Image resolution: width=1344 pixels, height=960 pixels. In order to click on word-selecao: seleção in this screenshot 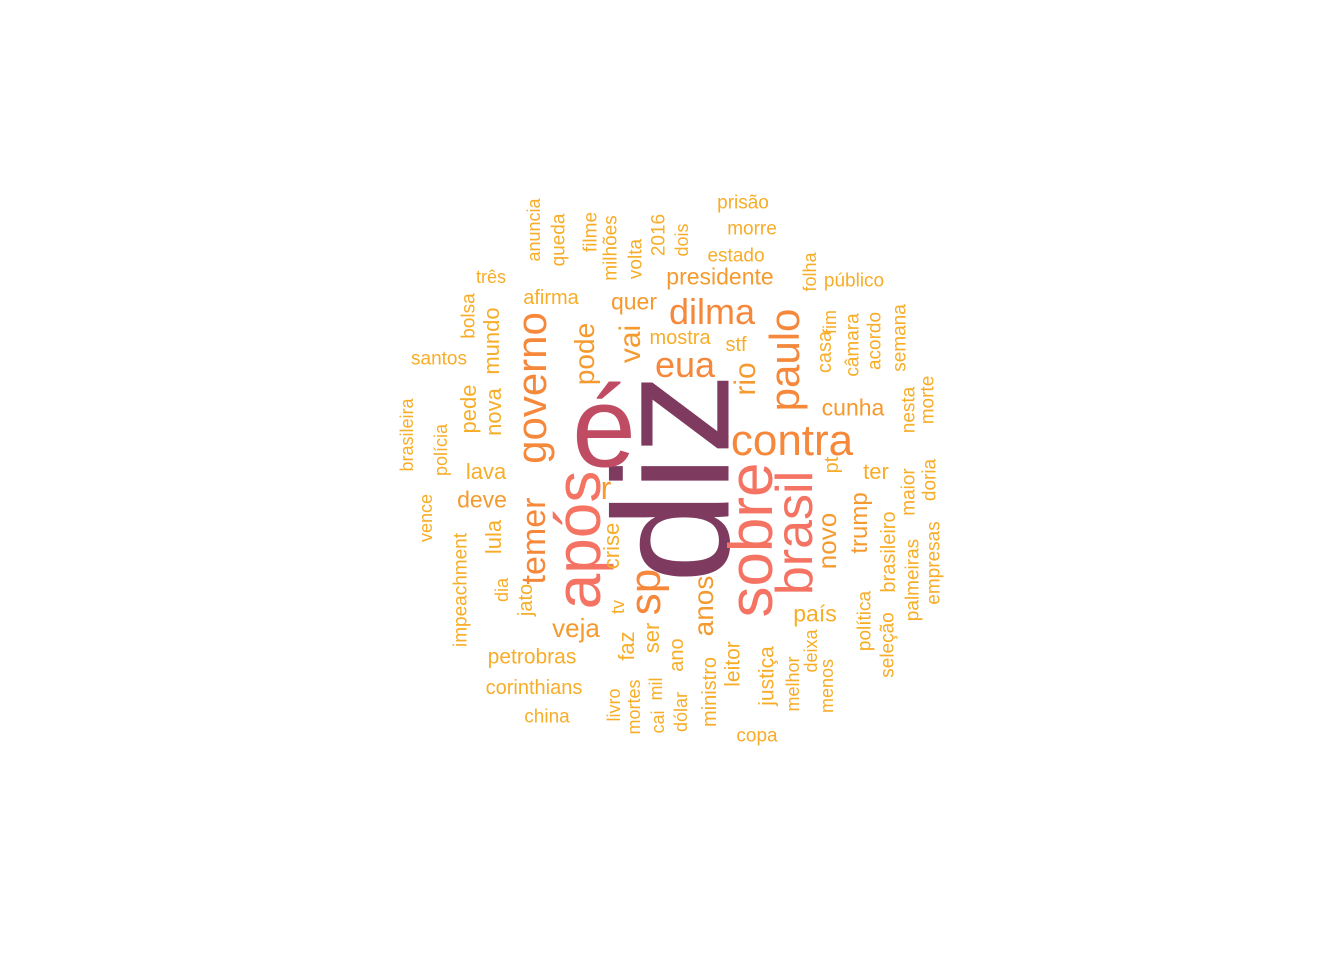, I will do `click(888, 645)`.